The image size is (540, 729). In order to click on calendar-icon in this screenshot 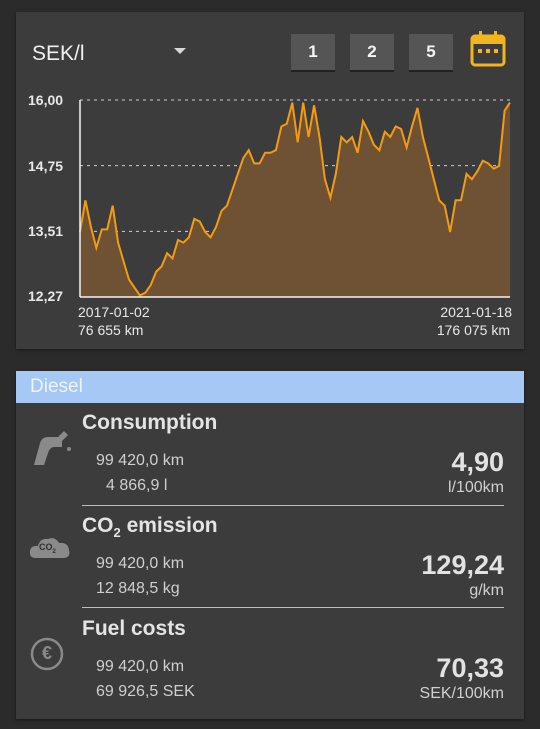, I will do `click(488, 49)`.